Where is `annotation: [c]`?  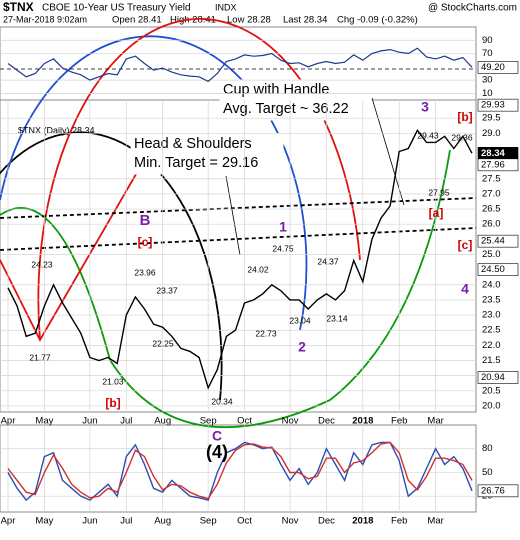 annotation: [c] is located at coordinates (465, 245).